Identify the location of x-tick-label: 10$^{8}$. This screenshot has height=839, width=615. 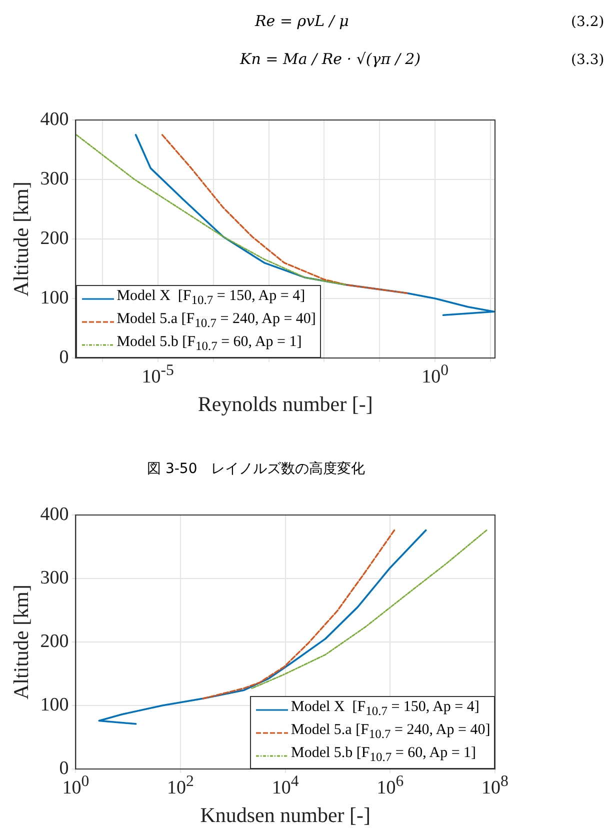
(495, 786).